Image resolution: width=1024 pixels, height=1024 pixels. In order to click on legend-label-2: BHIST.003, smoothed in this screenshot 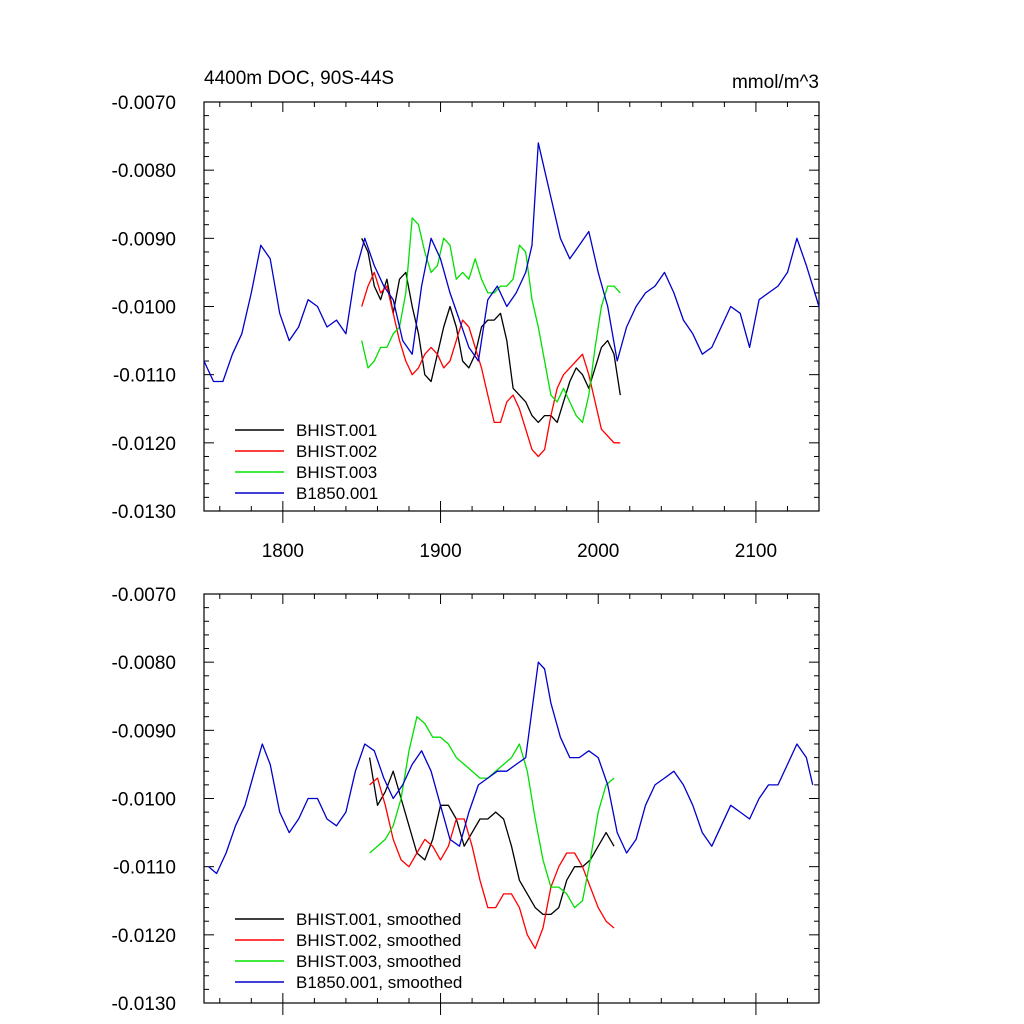, I will do `click(378, 961)`.